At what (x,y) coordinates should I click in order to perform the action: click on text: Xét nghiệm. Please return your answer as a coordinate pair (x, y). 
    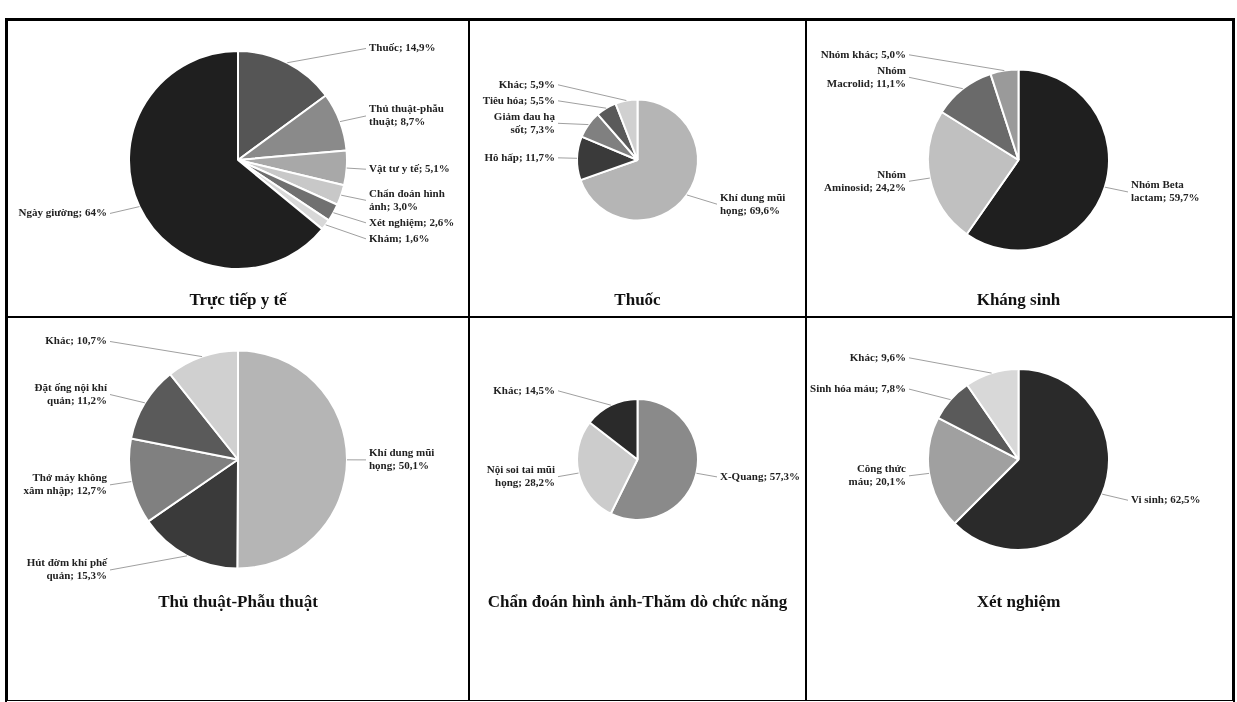
    Looking at the image, I should click on (1018, 602).